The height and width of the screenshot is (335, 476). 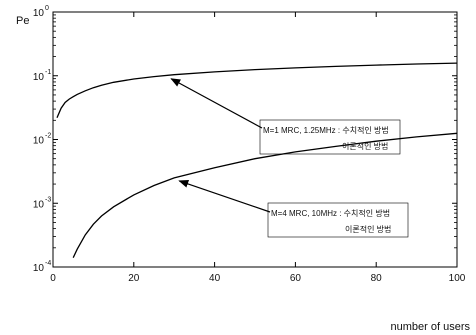 I want to click on x-axis-label: number of users, so click(x=431, y=327).